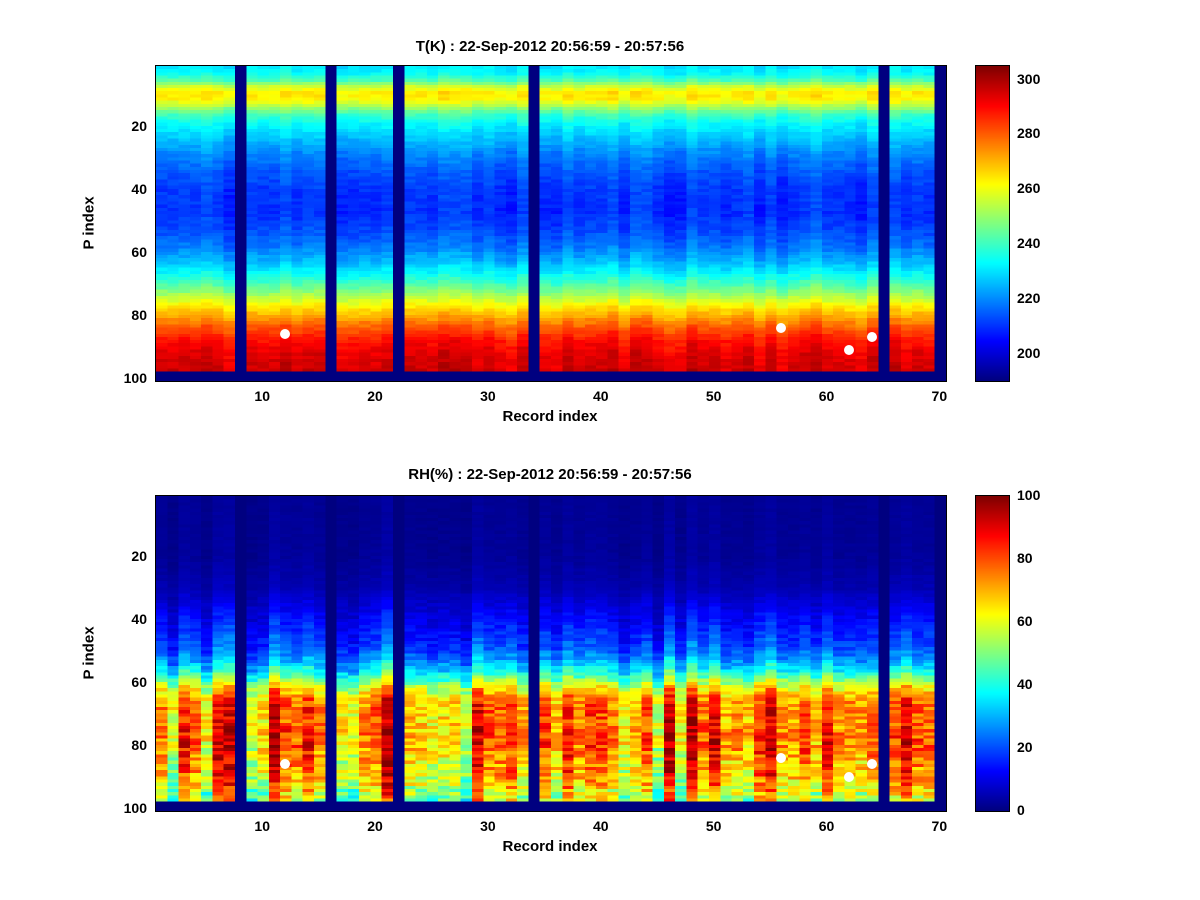 This screenshot has height=900, width=1200. I want to click on rh-y-axis-label: P index, so click(89, 653).